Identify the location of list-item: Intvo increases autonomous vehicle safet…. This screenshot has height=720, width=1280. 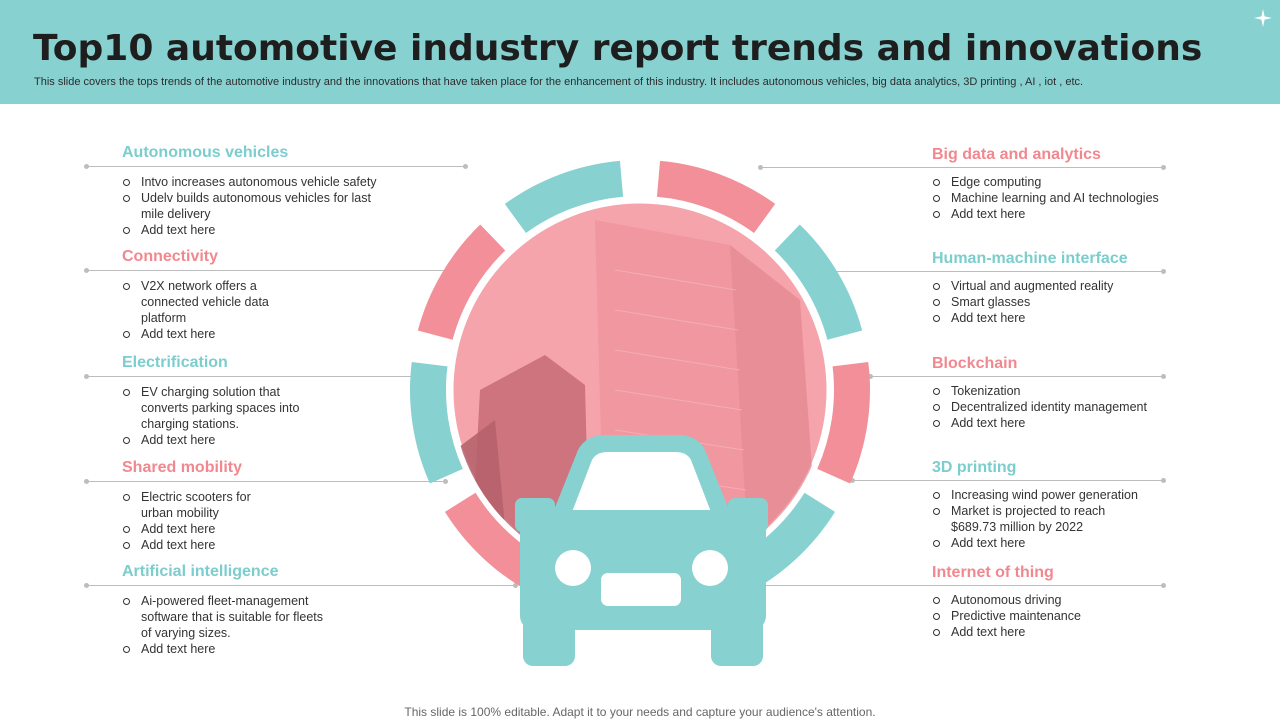
(262, 182).